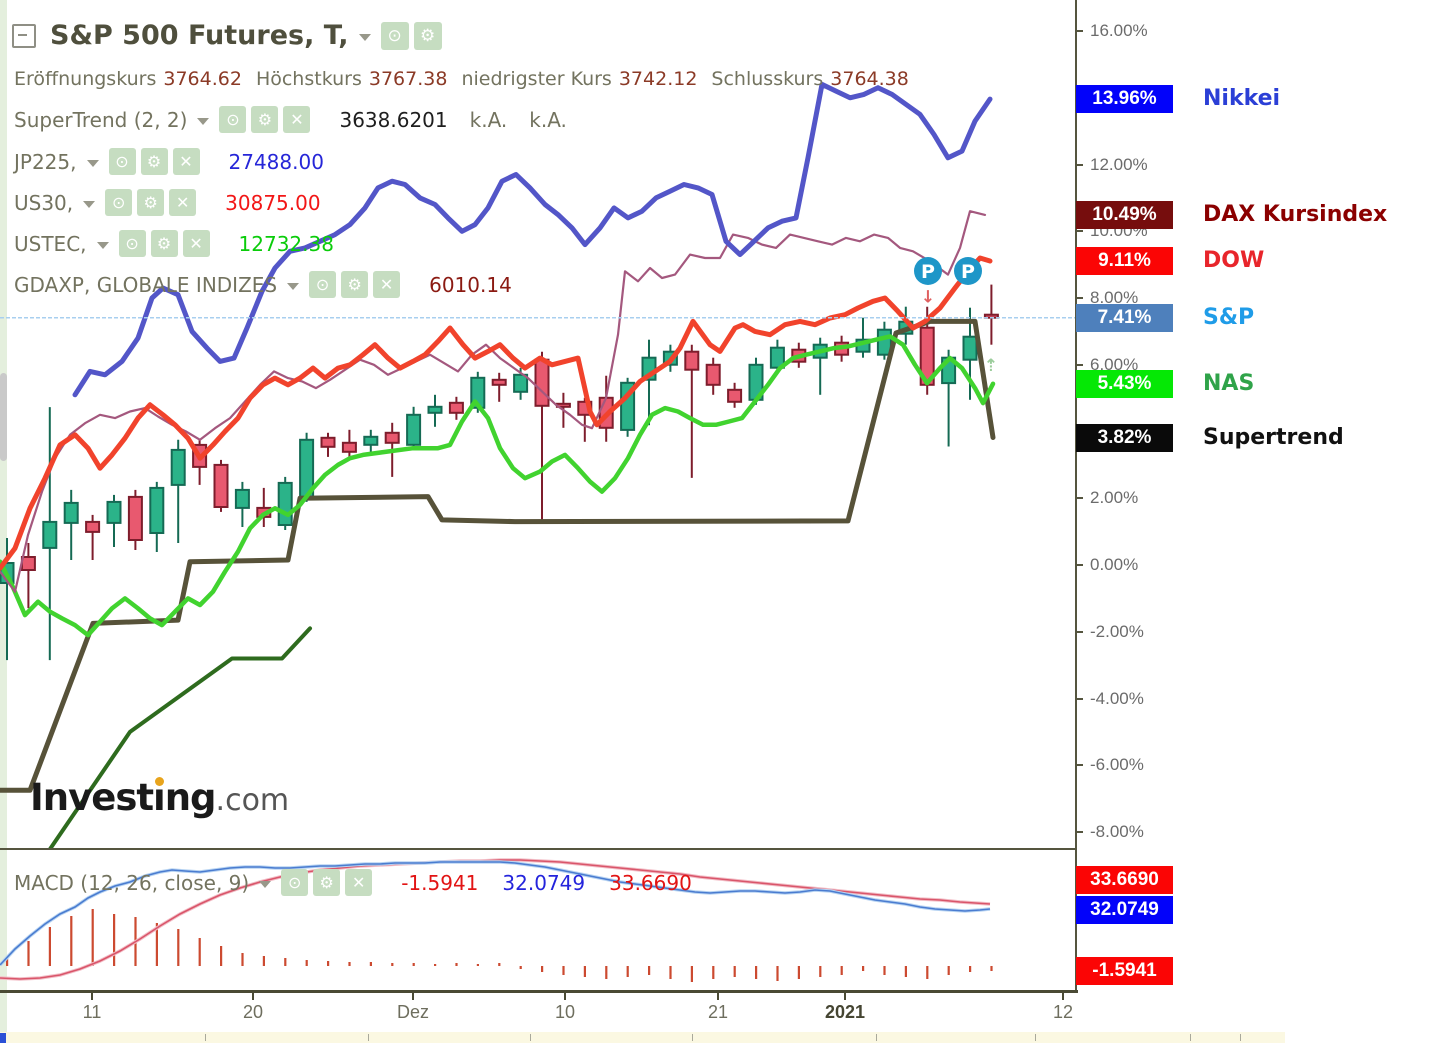  Describe the element at coordinates (1114, 364) in the screenshot. I see `y-tick-label: 6.00%` at that location.